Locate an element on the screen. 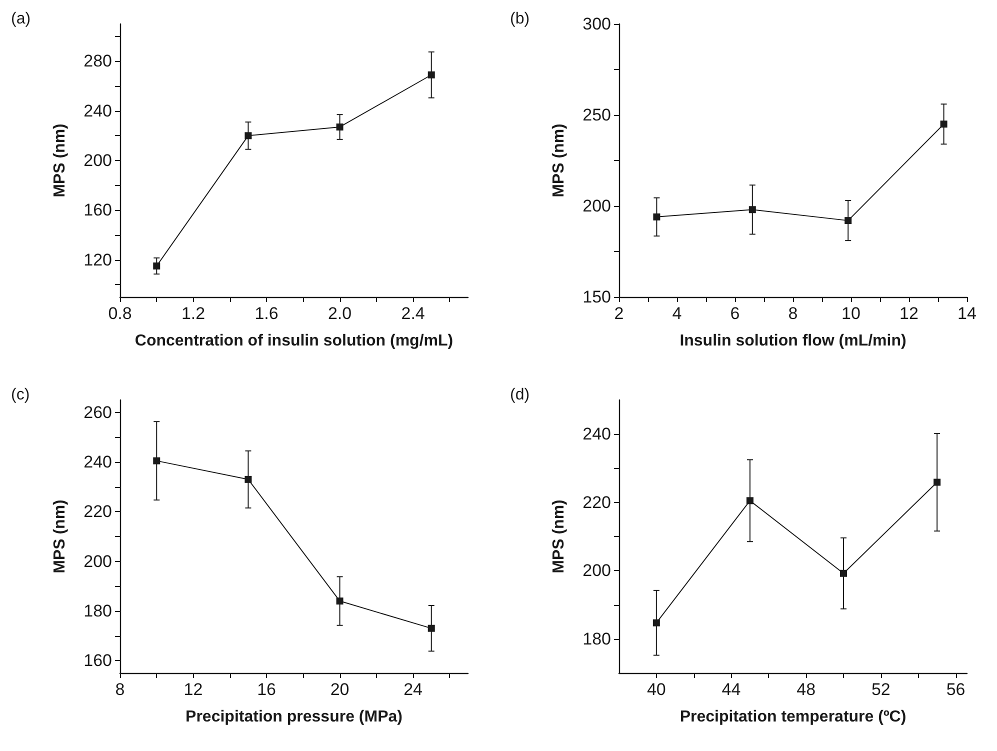 The image size is (997, 751). x-tick-label: 2.0 is located at coordinates (340, 313).